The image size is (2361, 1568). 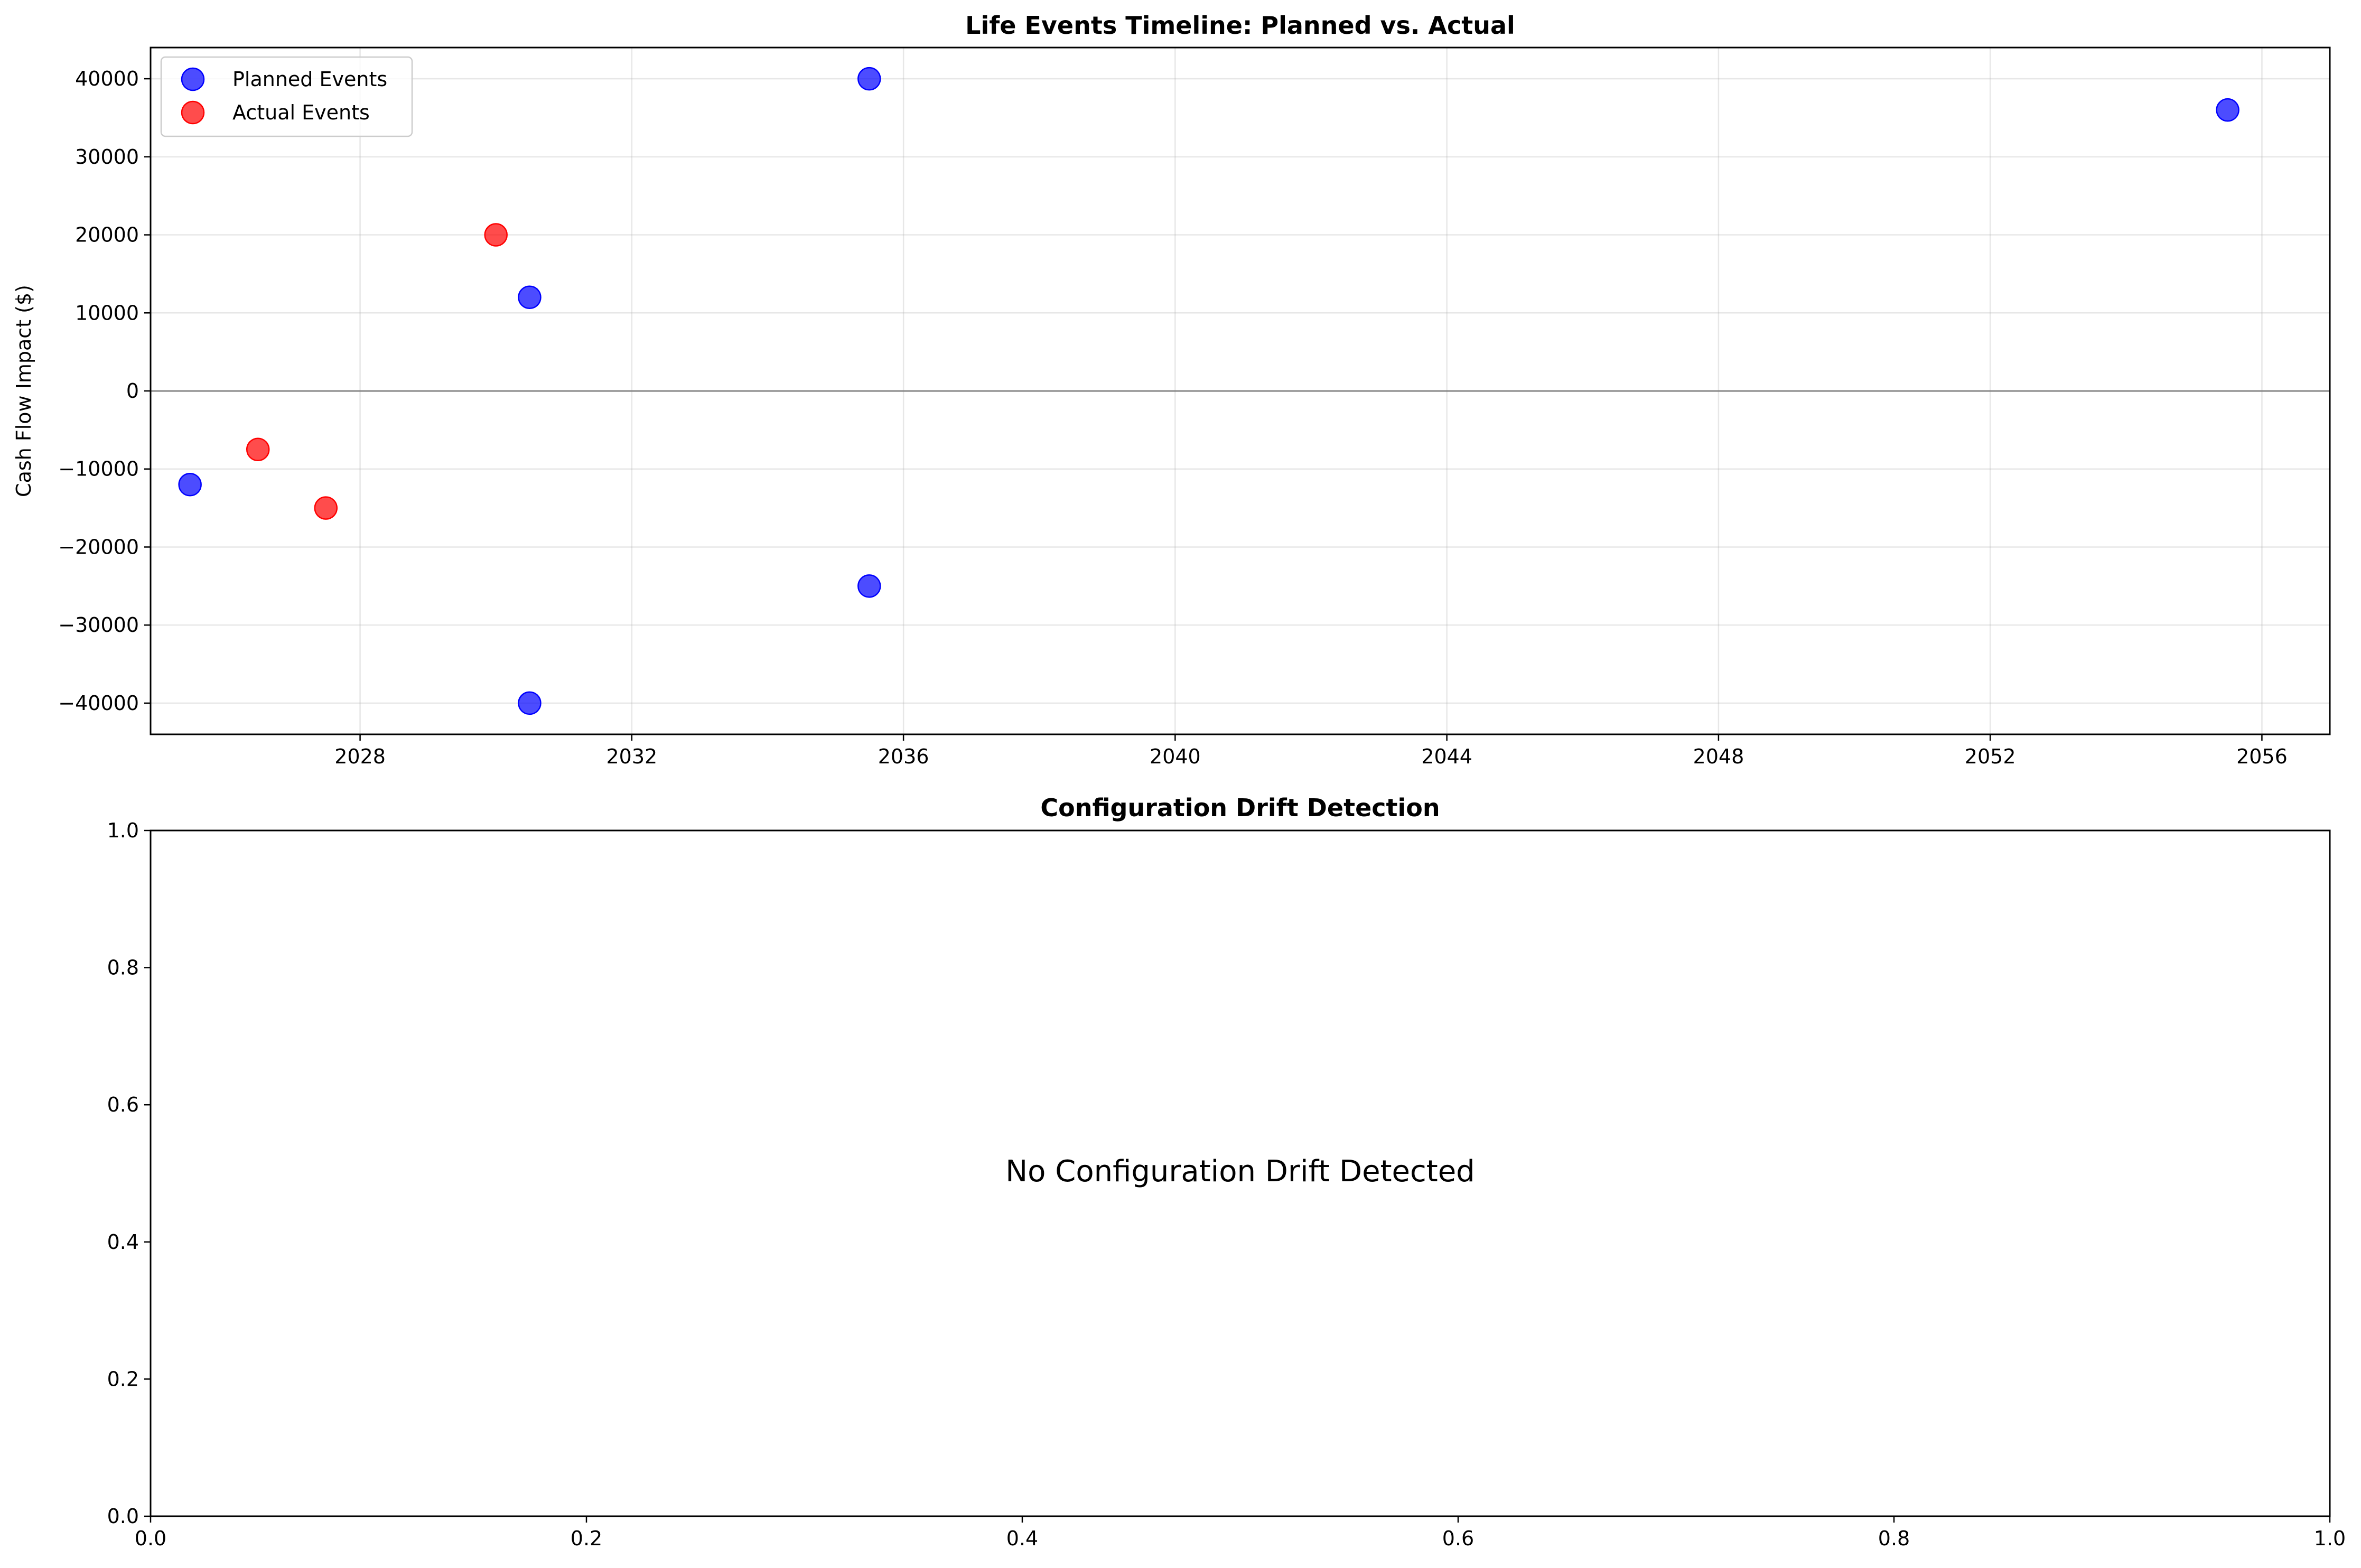 I want to click on x-axis-ticks: 2028 2032 2036 2040 2044 2048 2052 2056, so click(x=1311, y=751).